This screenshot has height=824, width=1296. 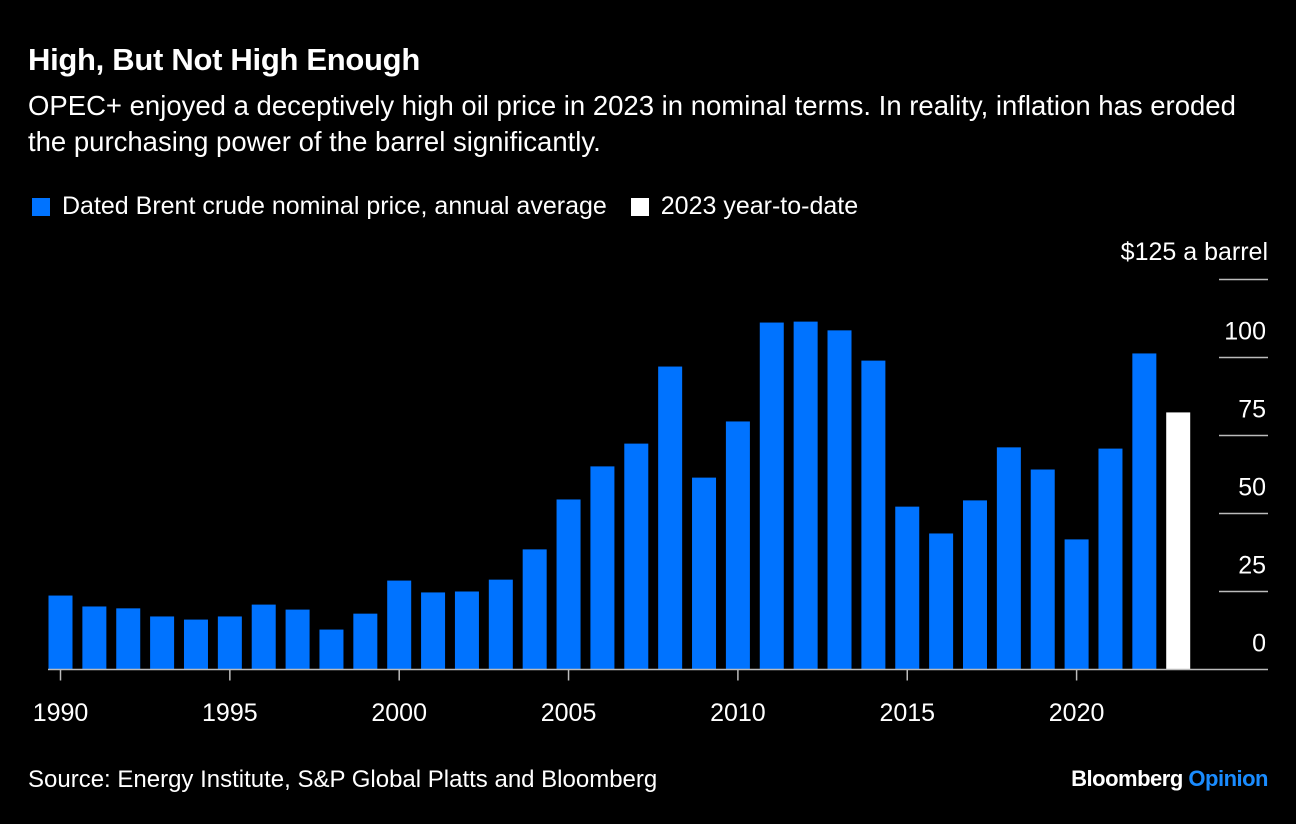 What do you see at coordinates (1194, 252) in the screenshot?
I see `y-axis-unit-label: $125 a barrel` at bounding box center [1194, 252].